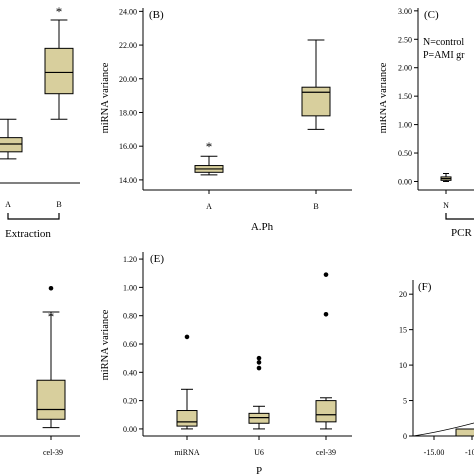  Describe the element at coordinates (403, 330) in the screenshot. I see `panel-f-y-tick-label-3: 15` at that location.